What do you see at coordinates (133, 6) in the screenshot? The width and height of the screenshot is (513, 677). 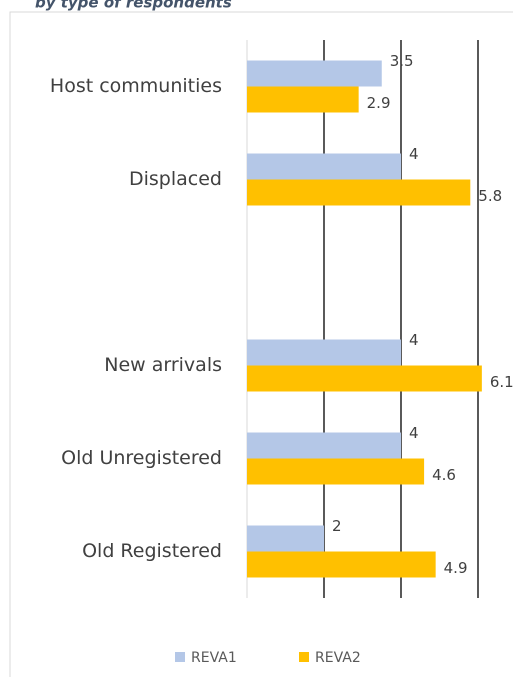 I see `chart-subtitle: by type of respondents` at bounding box center [133, 6].